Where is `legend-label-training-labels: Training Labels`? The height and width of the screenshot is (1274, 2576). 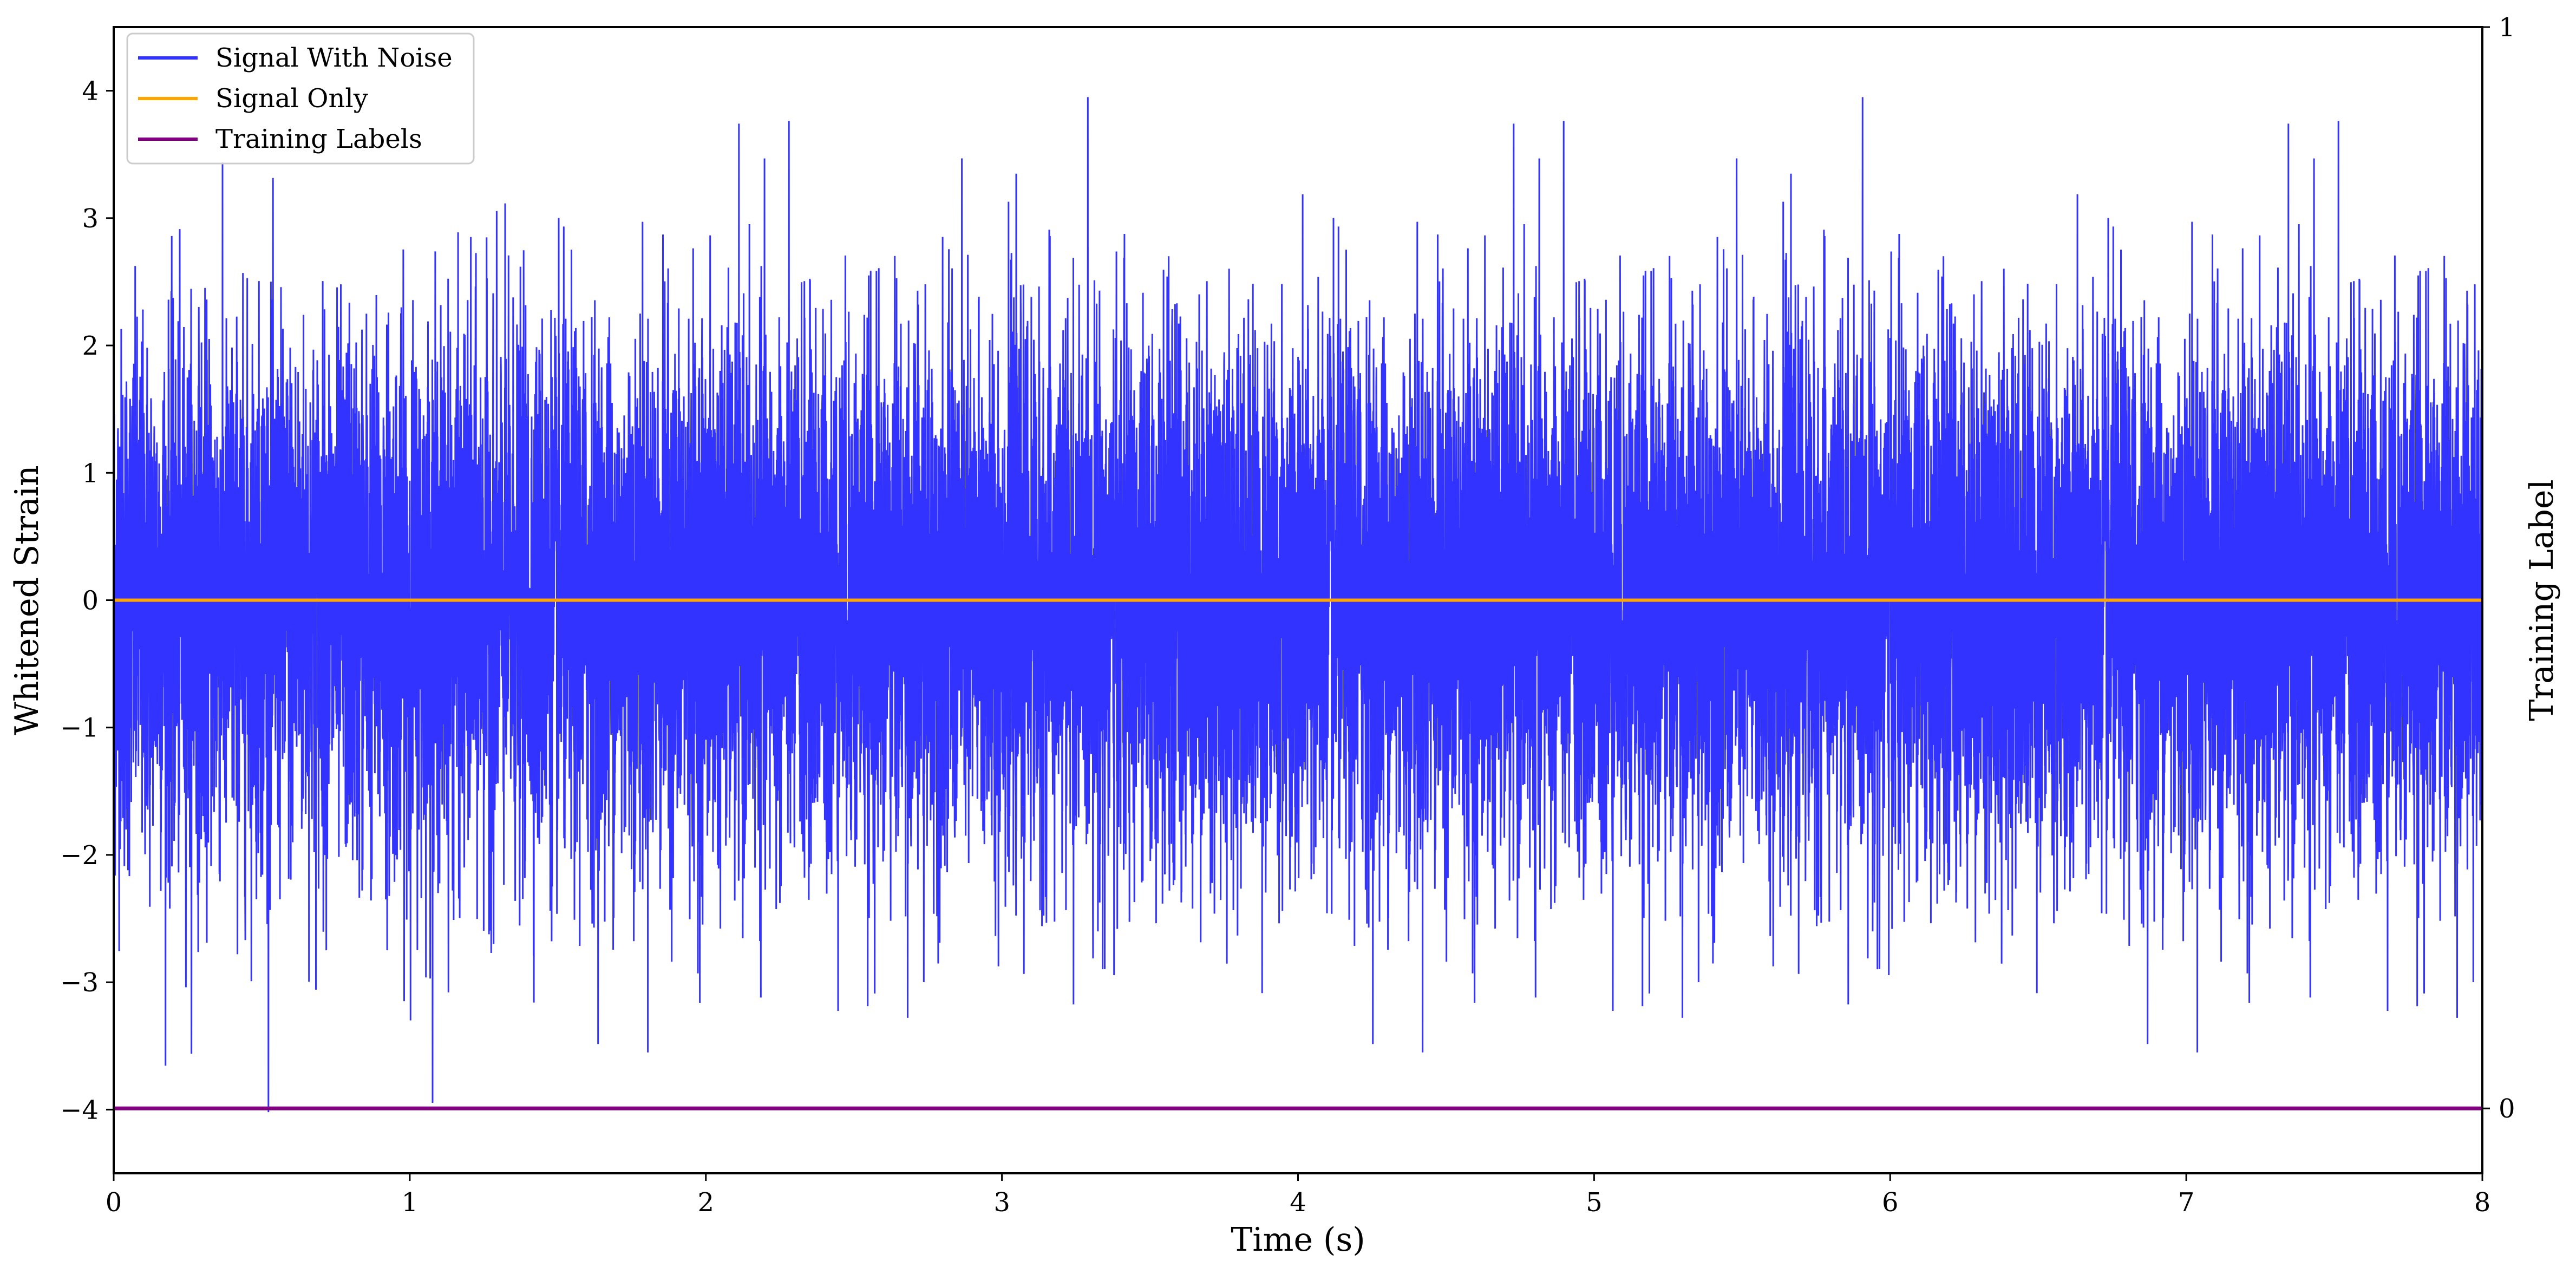 legend-label-training-labels: Training Labels is located at coordinates (318, 139).